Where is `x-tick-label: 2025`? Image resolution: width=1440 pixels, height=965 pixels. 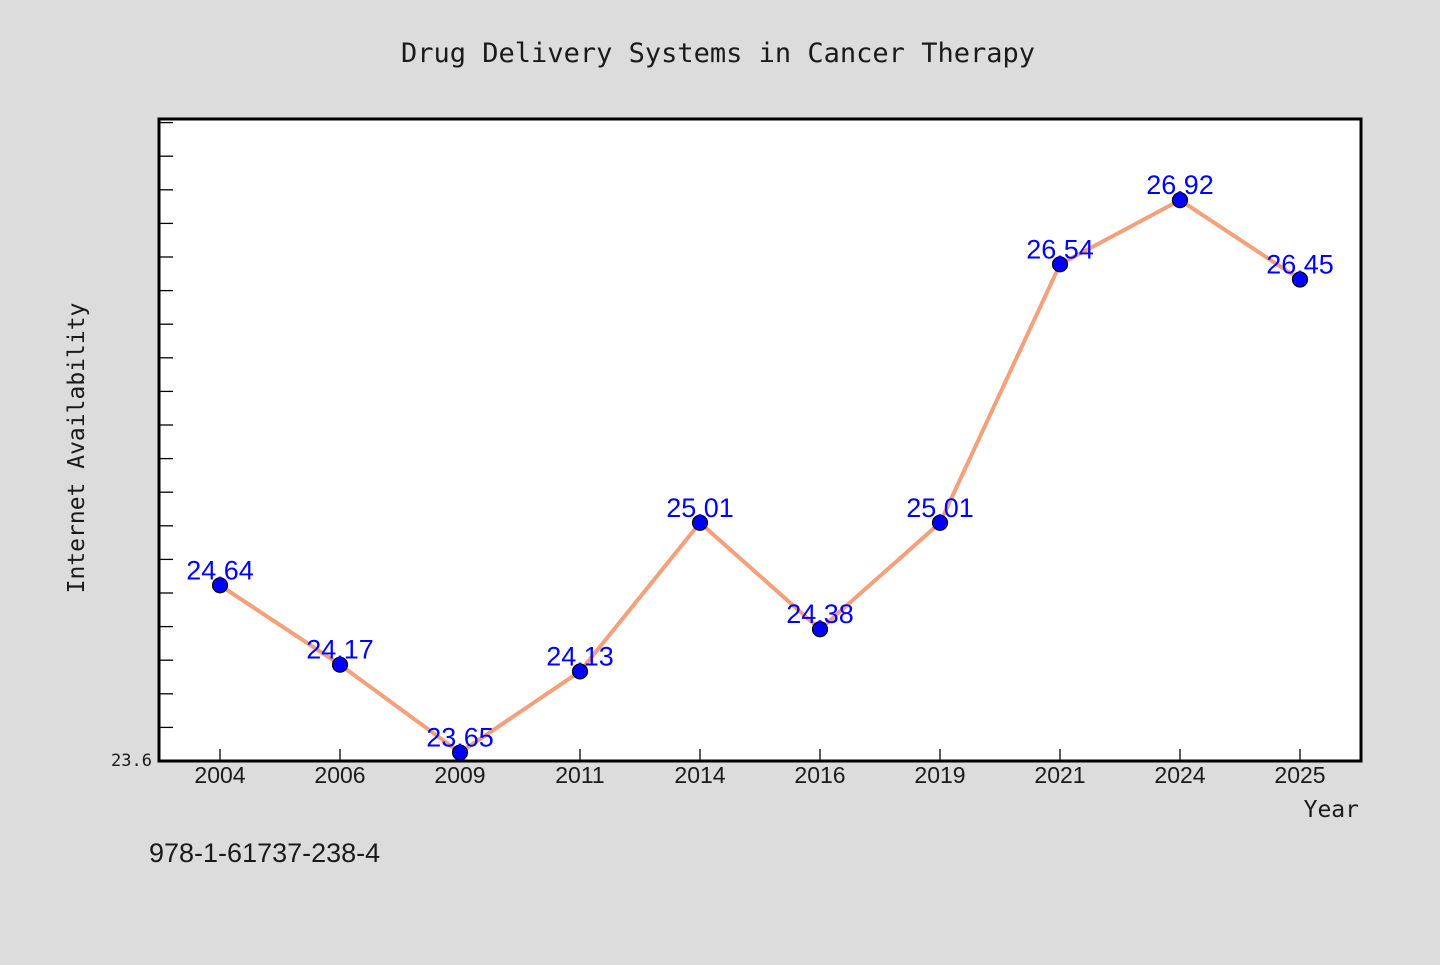
x-tick-label: 2025 is located at coordinates (1299, 775).